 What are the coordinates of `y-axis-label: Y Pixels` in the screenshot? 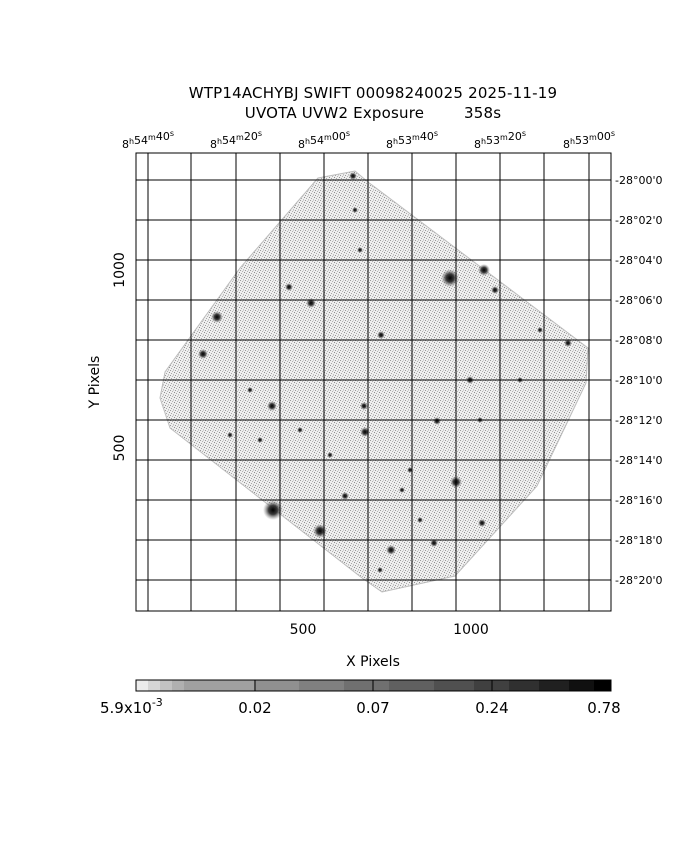 It's located at (95, 383).